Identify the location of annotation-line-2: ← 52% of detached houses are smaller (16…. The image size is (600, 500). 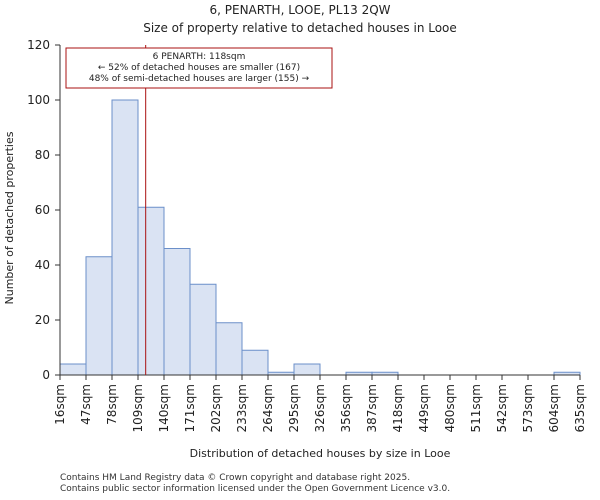
(199, 68).